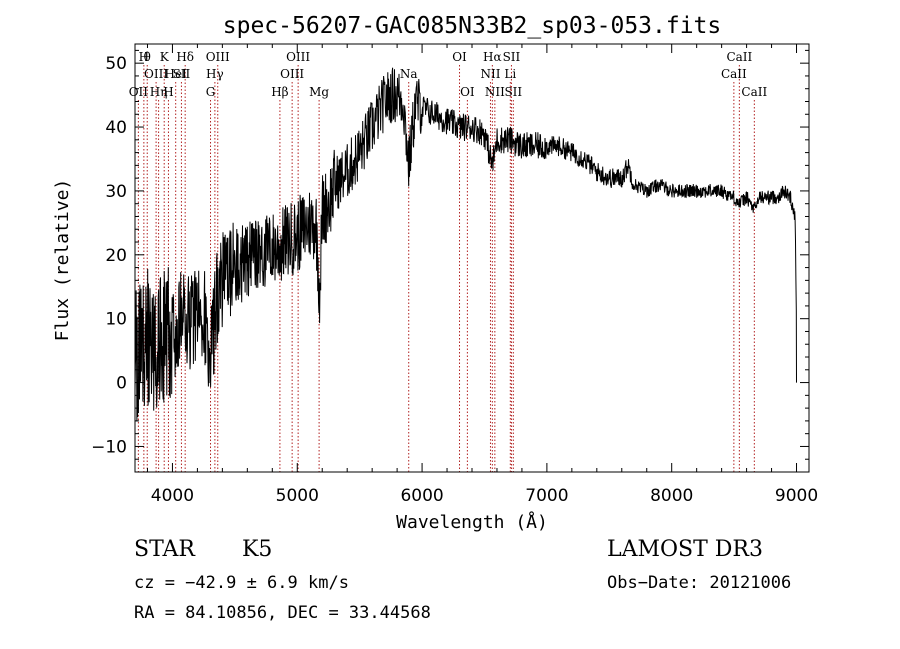 The width and height of the screenshot is (900, 649). Describe the element at coordinates (492, 57) in the screenshot. I see `line-marker-label: Hα` at that location.